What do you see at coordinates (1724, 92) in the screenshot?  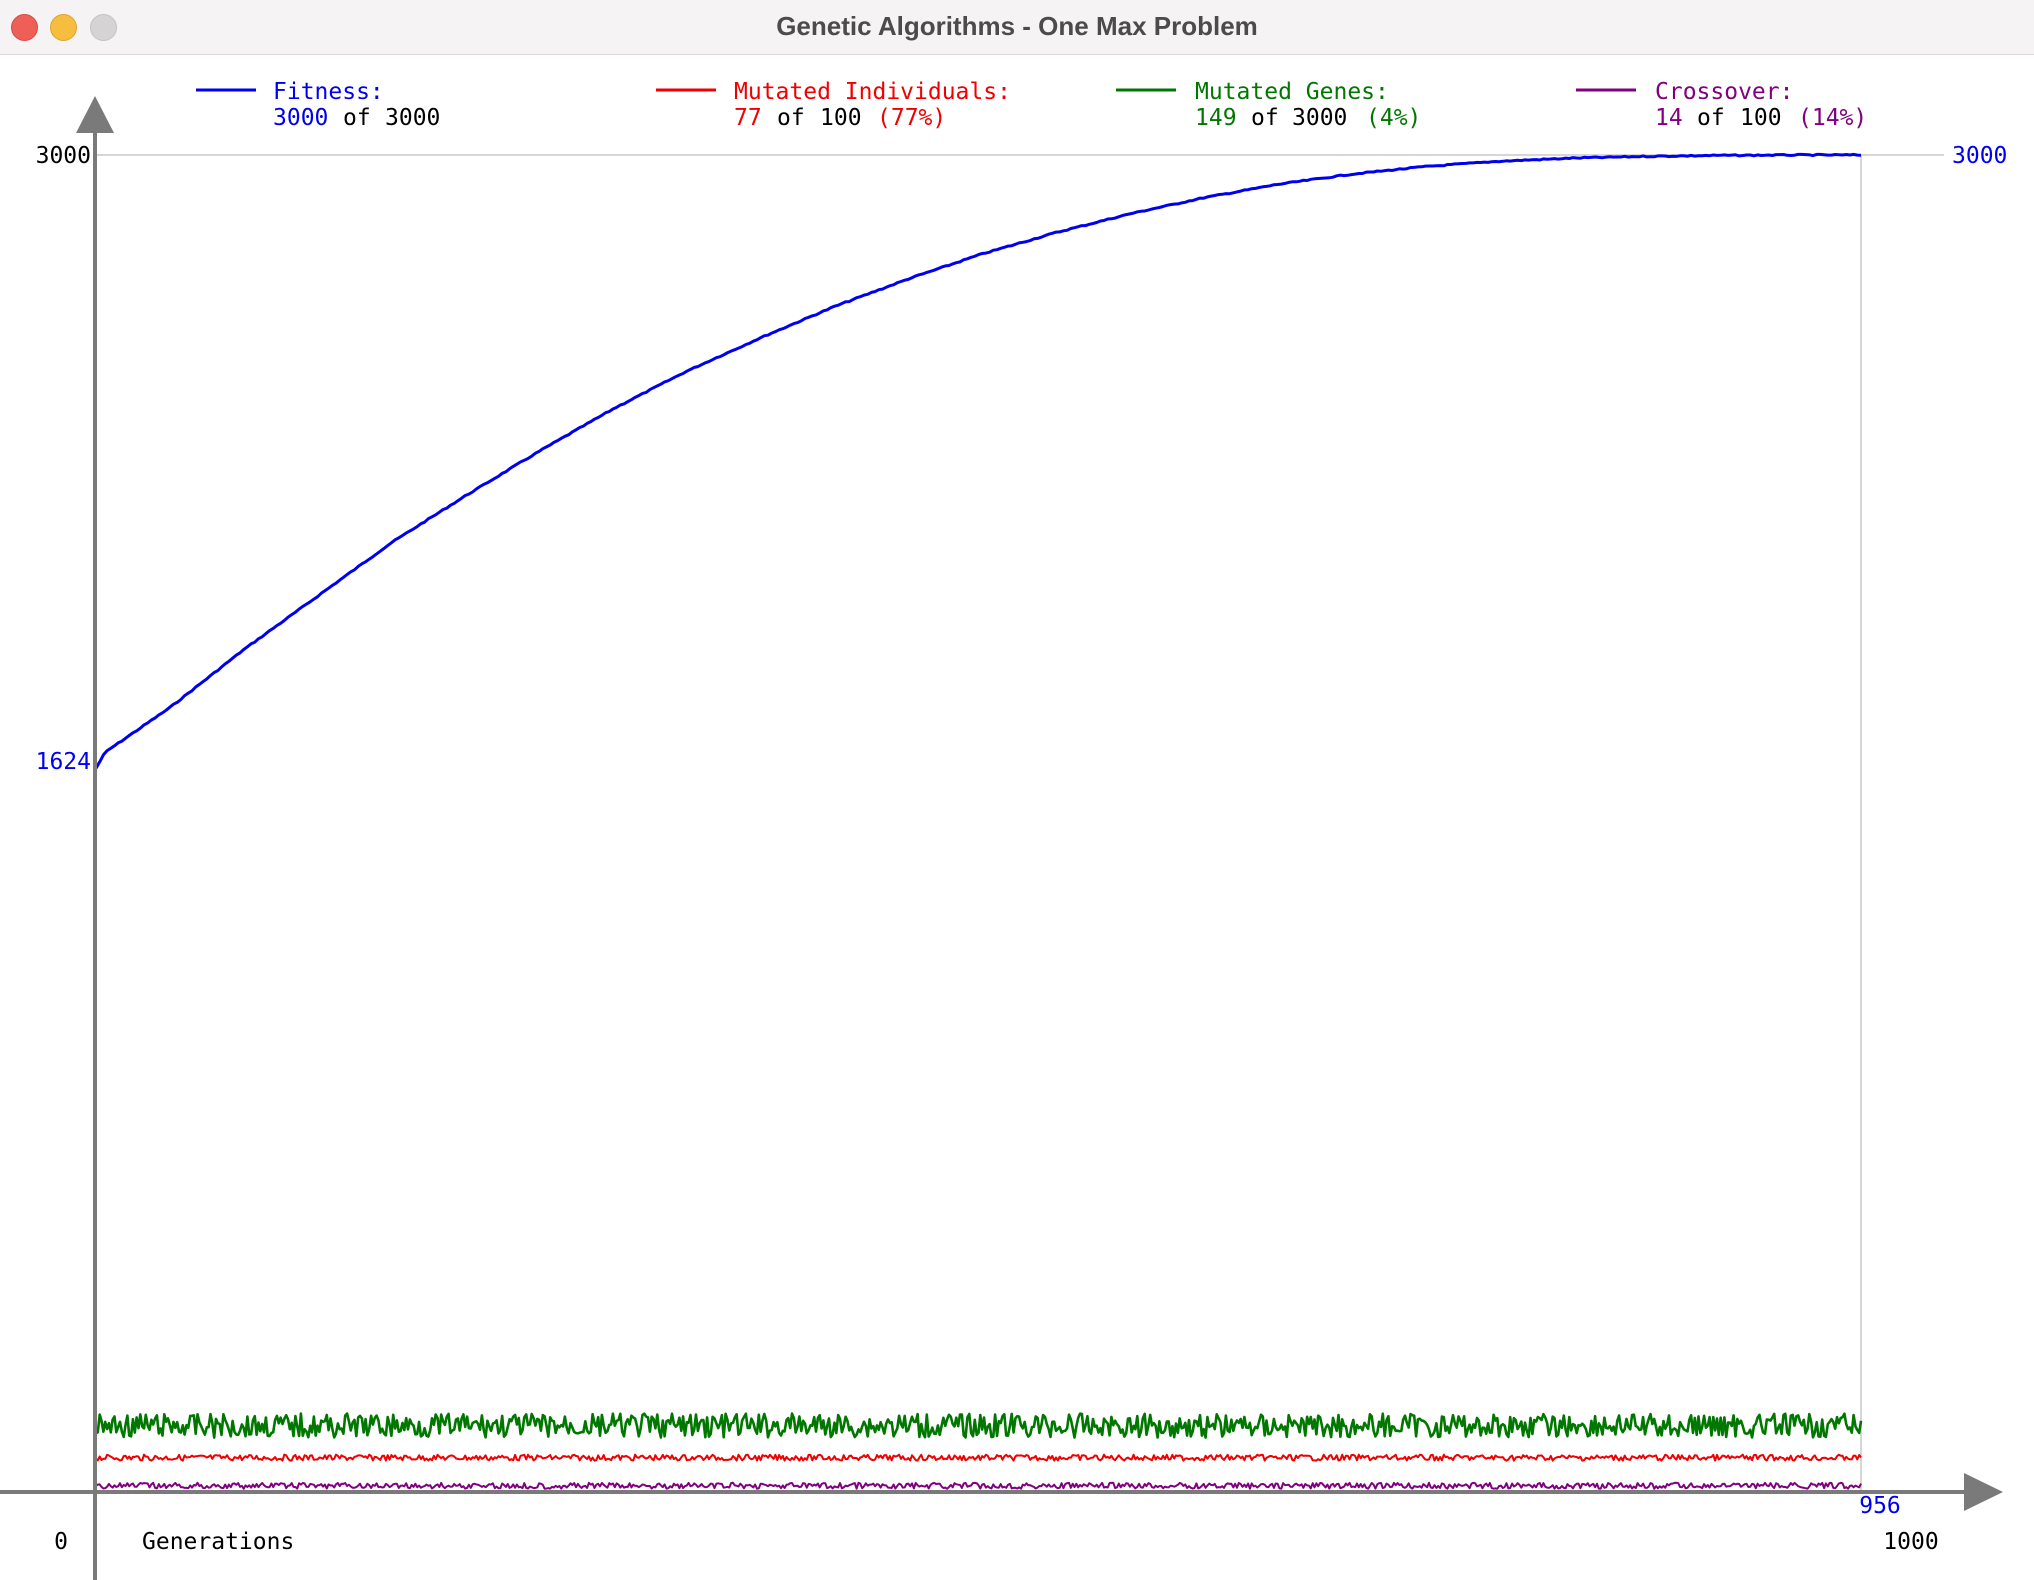 I see `legend-label: Crossover:` at bounding box center [1724, 92].